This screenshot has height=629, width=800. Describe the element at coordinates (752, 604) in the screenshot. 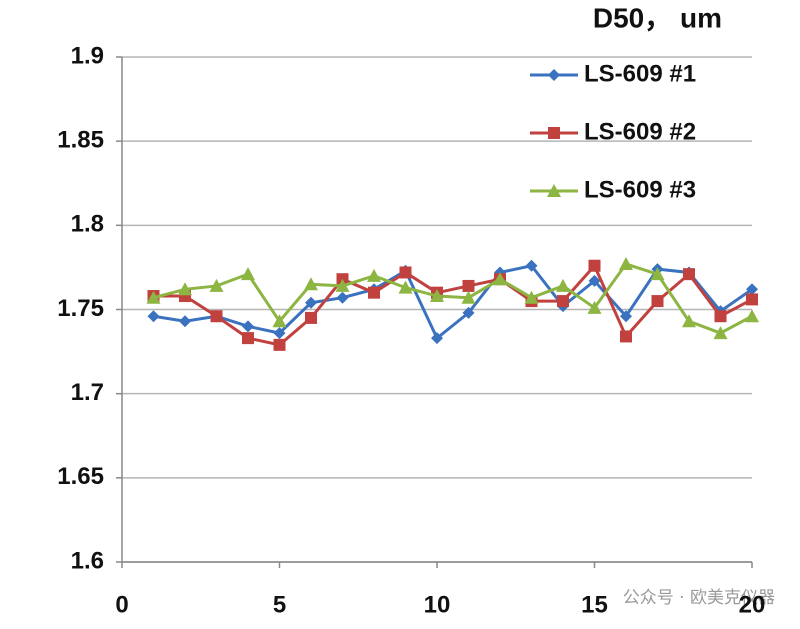

I see `x-tick-label: 20` at that location.